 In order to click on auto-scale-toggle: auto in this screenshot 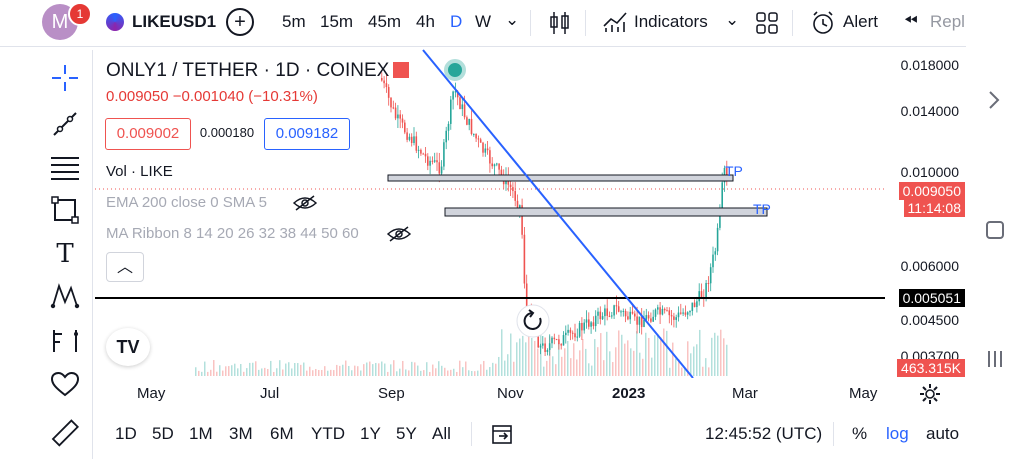, I will do `click(943, 433)`.